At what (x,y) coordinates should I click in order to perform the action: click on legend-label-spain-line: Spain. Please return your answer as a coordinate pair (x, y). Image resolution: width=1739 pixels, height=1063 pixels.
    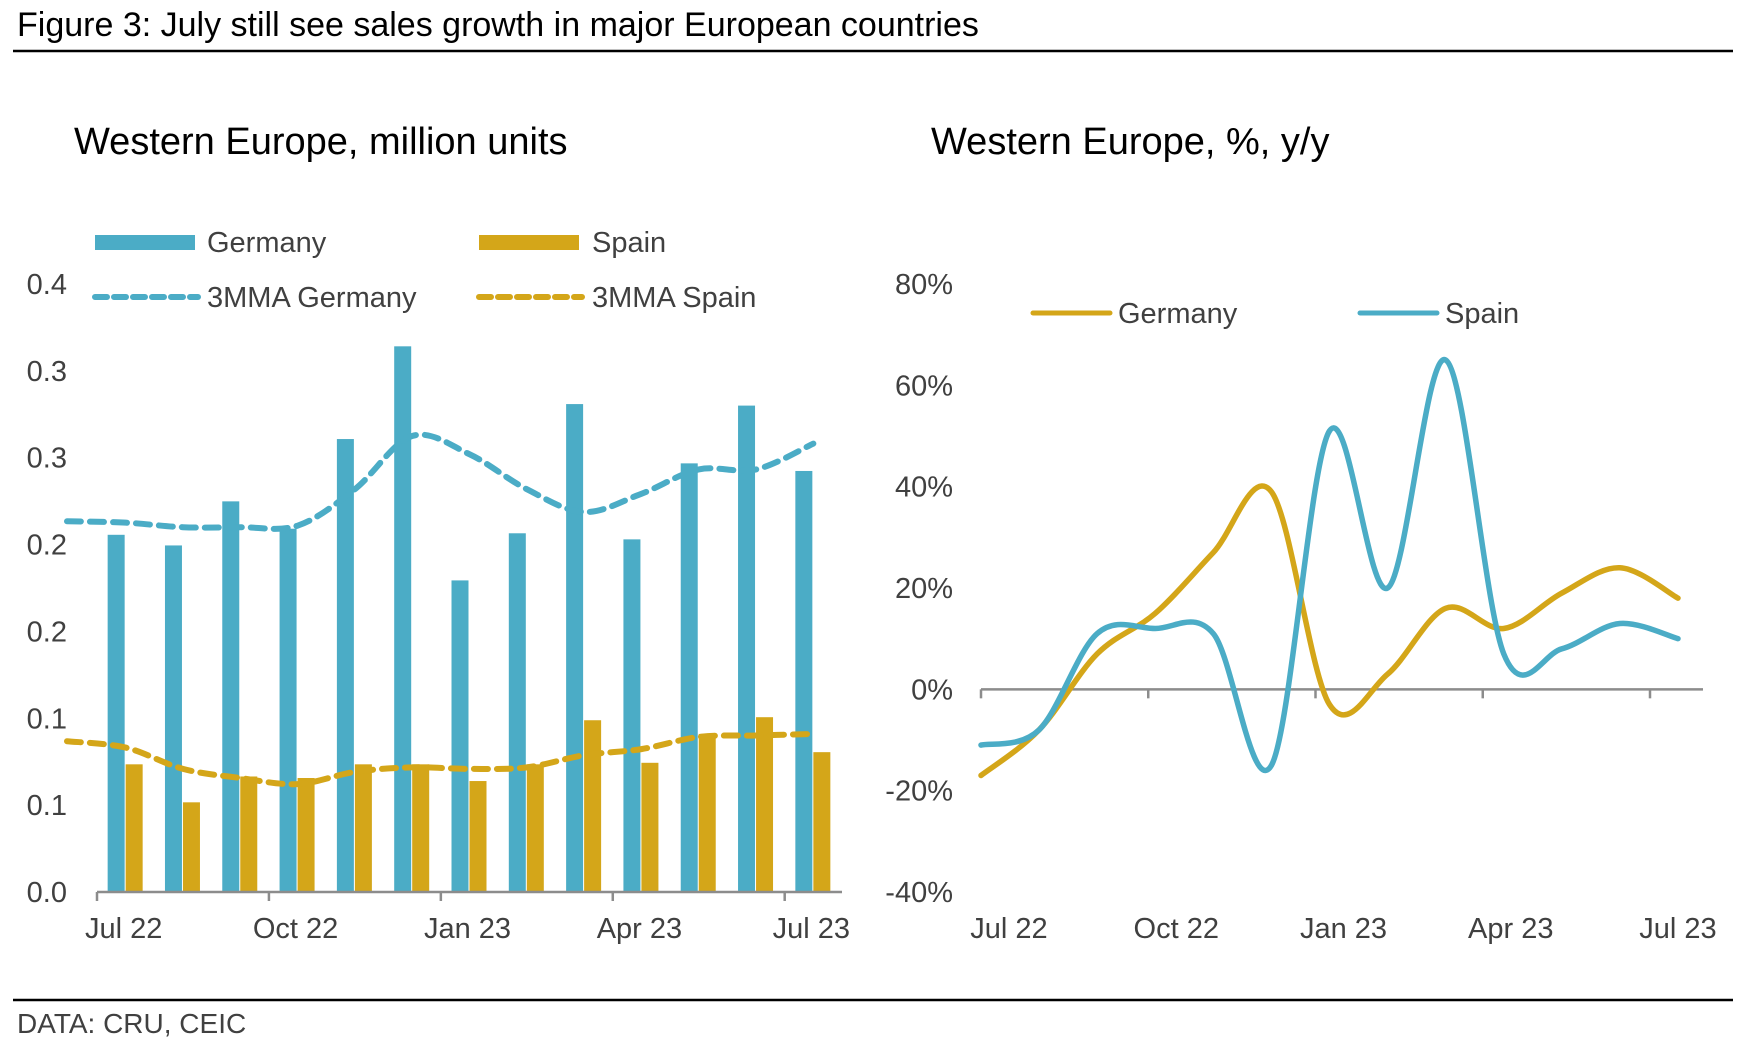
    Looking at the image, I should click on (1482, 314).